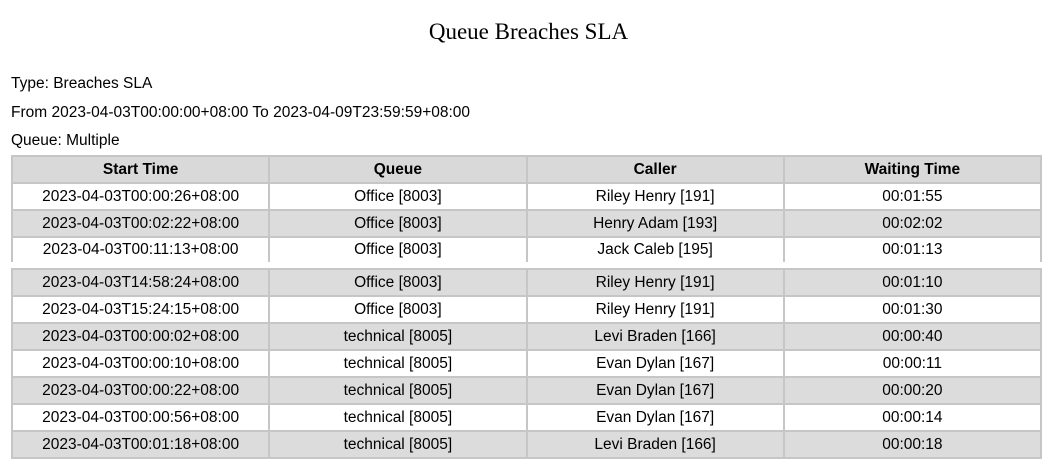 The image size is (1047, 476). Describe the element at coordinates (140, 417) in the screenshot. I see `cell-start-time: 2023-04-03T00:00:56+08:00` at that location.